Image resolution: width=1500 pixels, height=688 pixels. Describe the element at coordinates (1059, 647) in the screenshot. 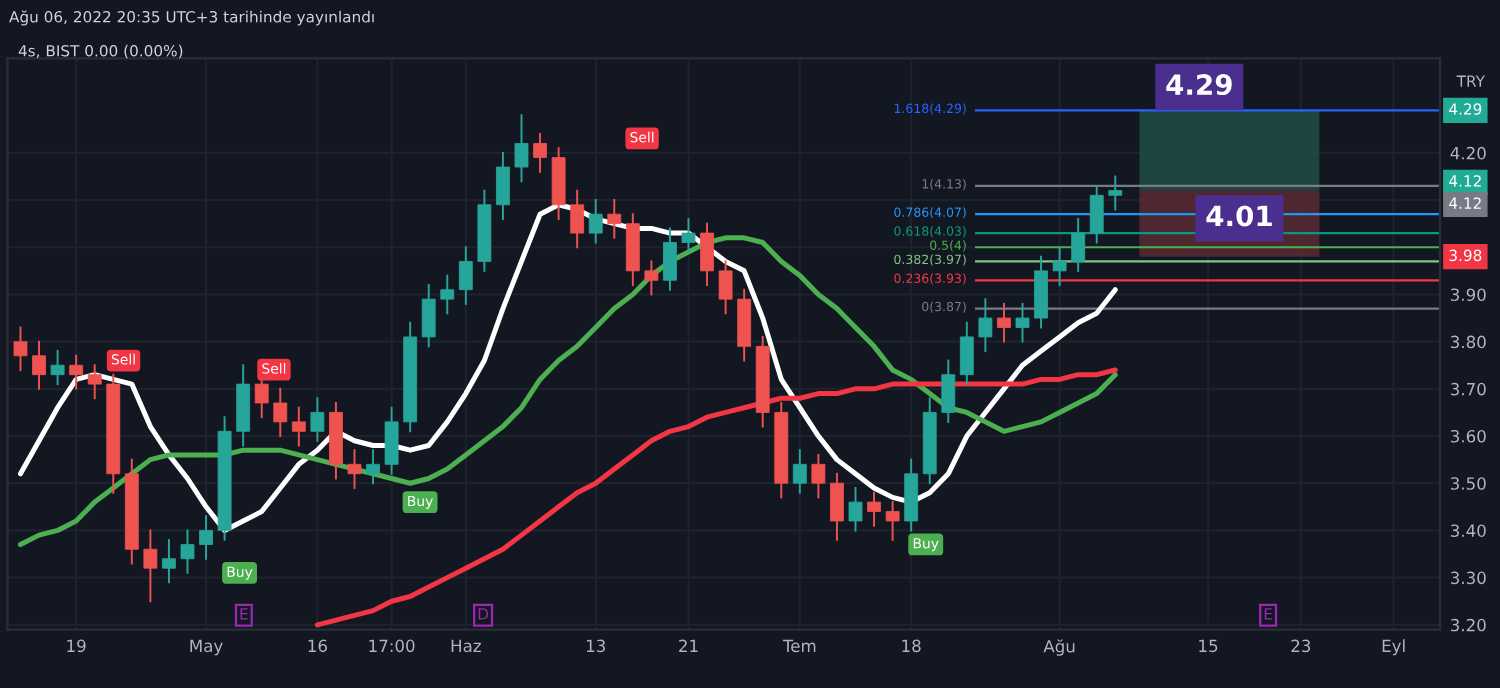

I see `x-tick-label: Ağu` at that location.